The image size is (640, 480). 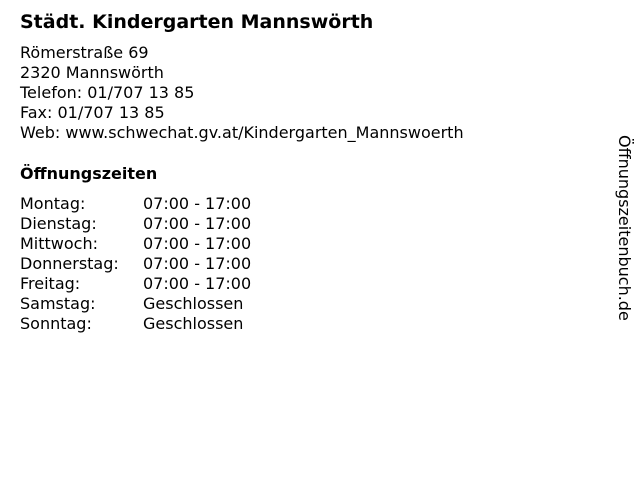 I want to click on day: Freitag:, so click(x=50, y=283).